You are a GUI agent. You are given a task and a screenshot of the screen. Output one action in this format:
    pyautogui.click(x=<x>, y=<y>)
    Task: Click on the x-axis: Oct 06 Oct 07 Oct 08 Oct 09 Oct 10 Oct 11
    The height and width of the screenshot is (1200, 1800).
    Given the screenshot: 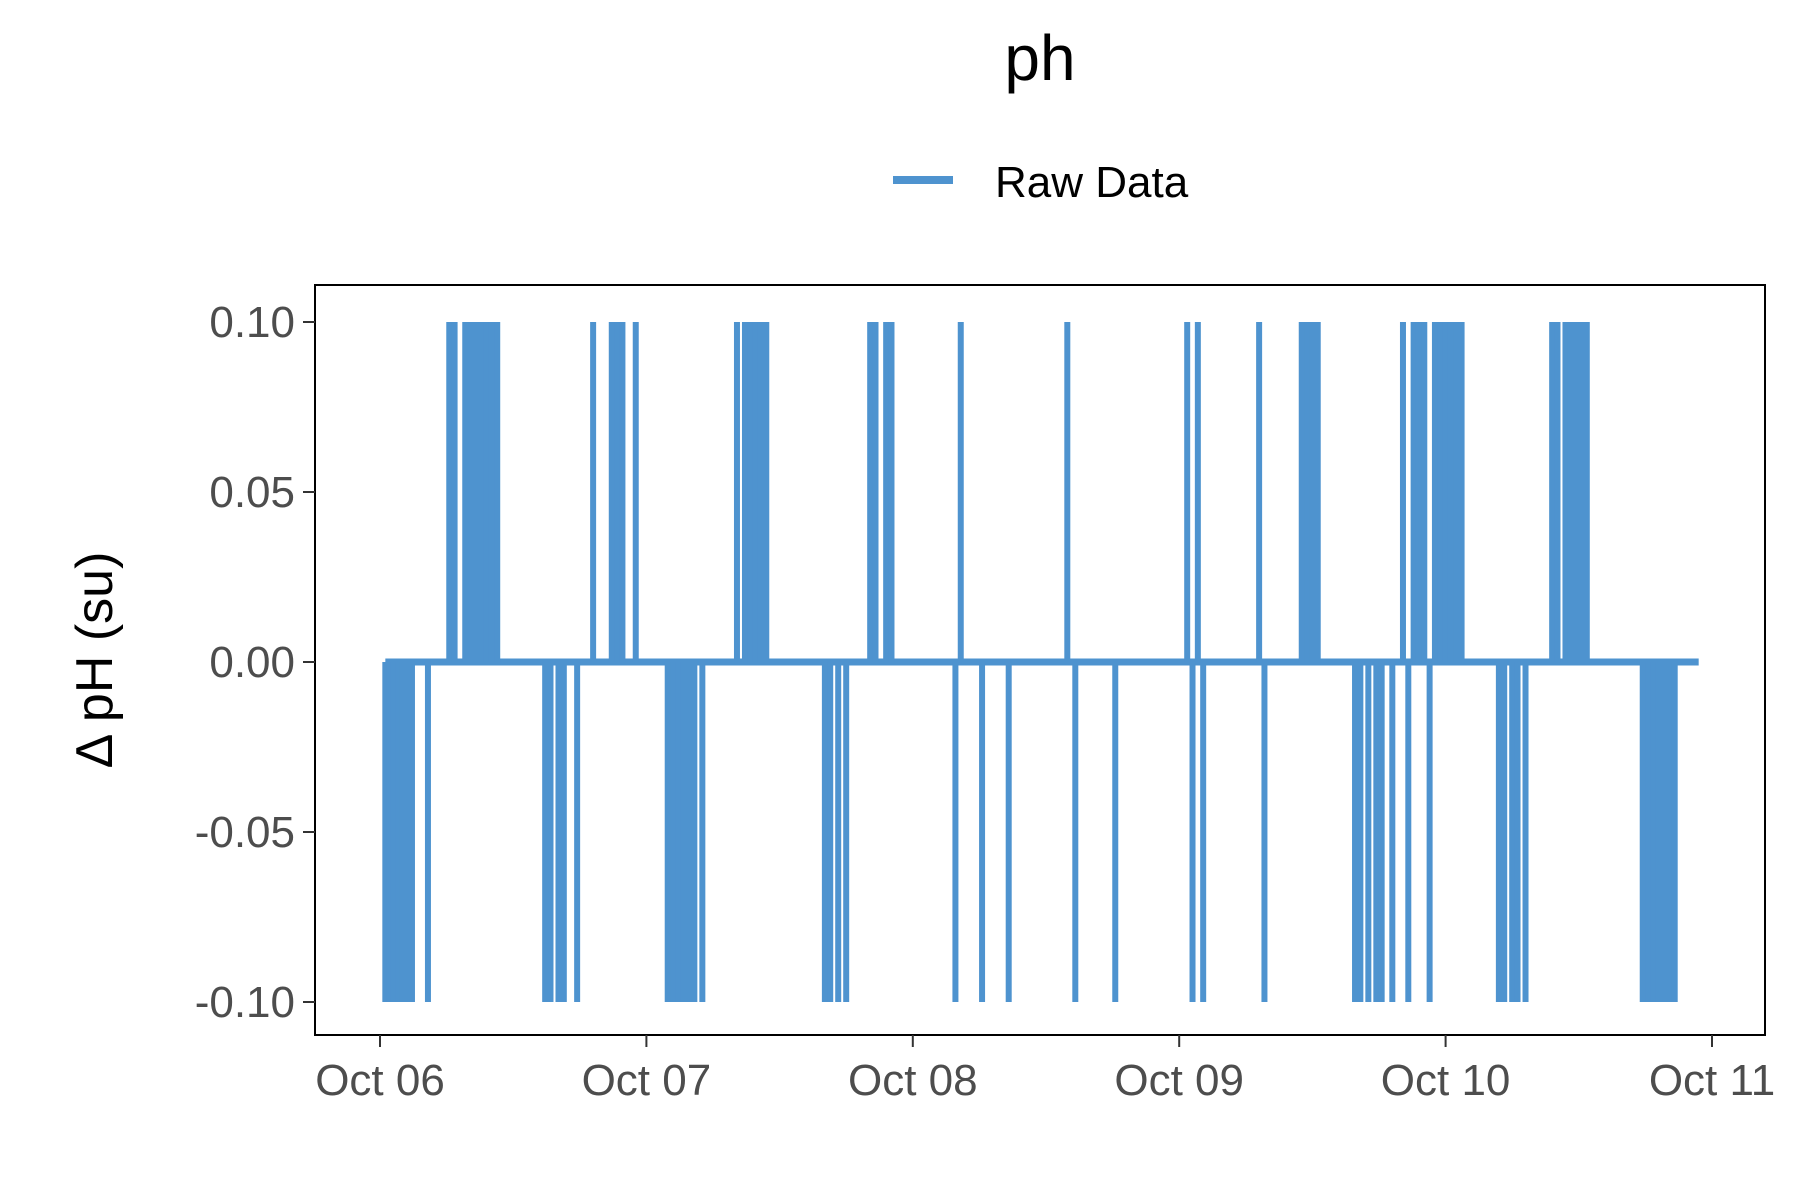 What is the action you would take?
    pyautogui.click(x=1045, y=1070)
    